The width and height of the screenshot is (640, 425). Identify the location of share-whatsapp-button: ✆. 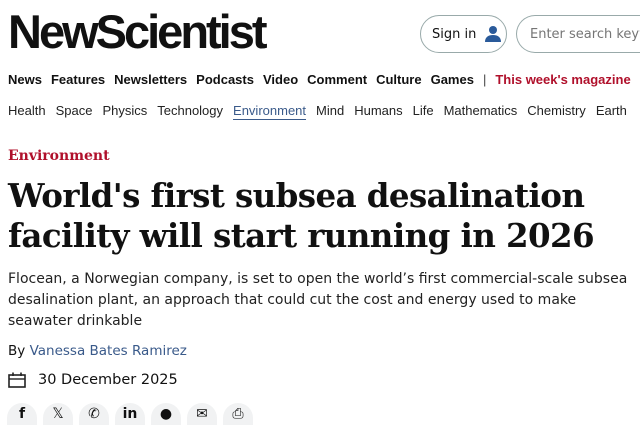
(94, 414).